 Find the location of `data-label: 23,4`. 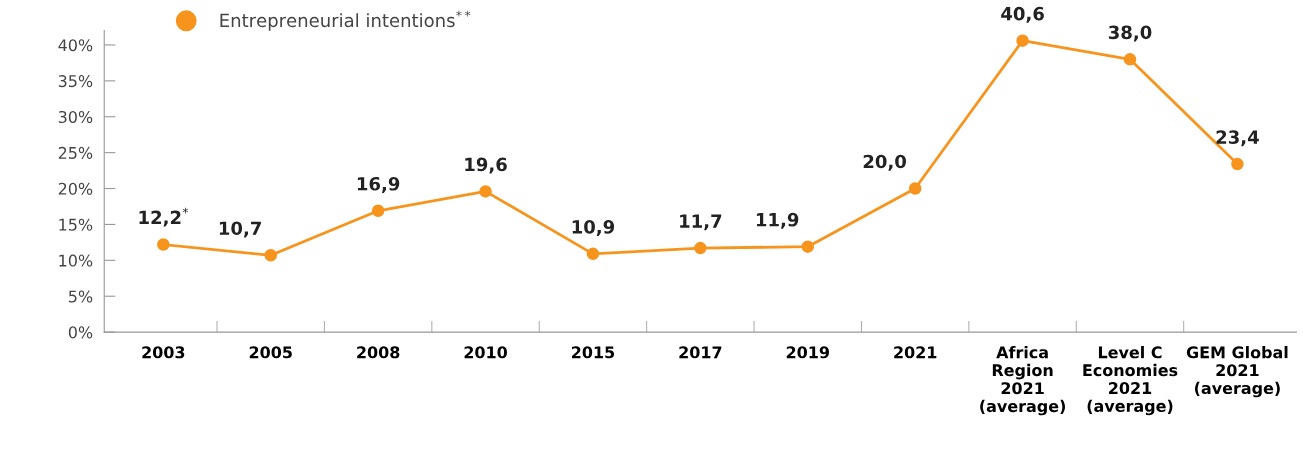

data-label: 23,4 is located at coordinates (1237, 138).